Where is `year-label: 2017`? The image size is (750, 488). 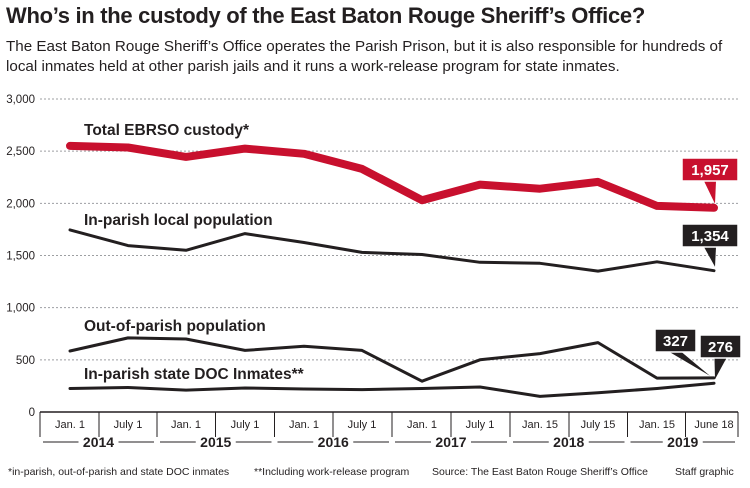 year-label: 2017 is located at coordinates (450, 442).